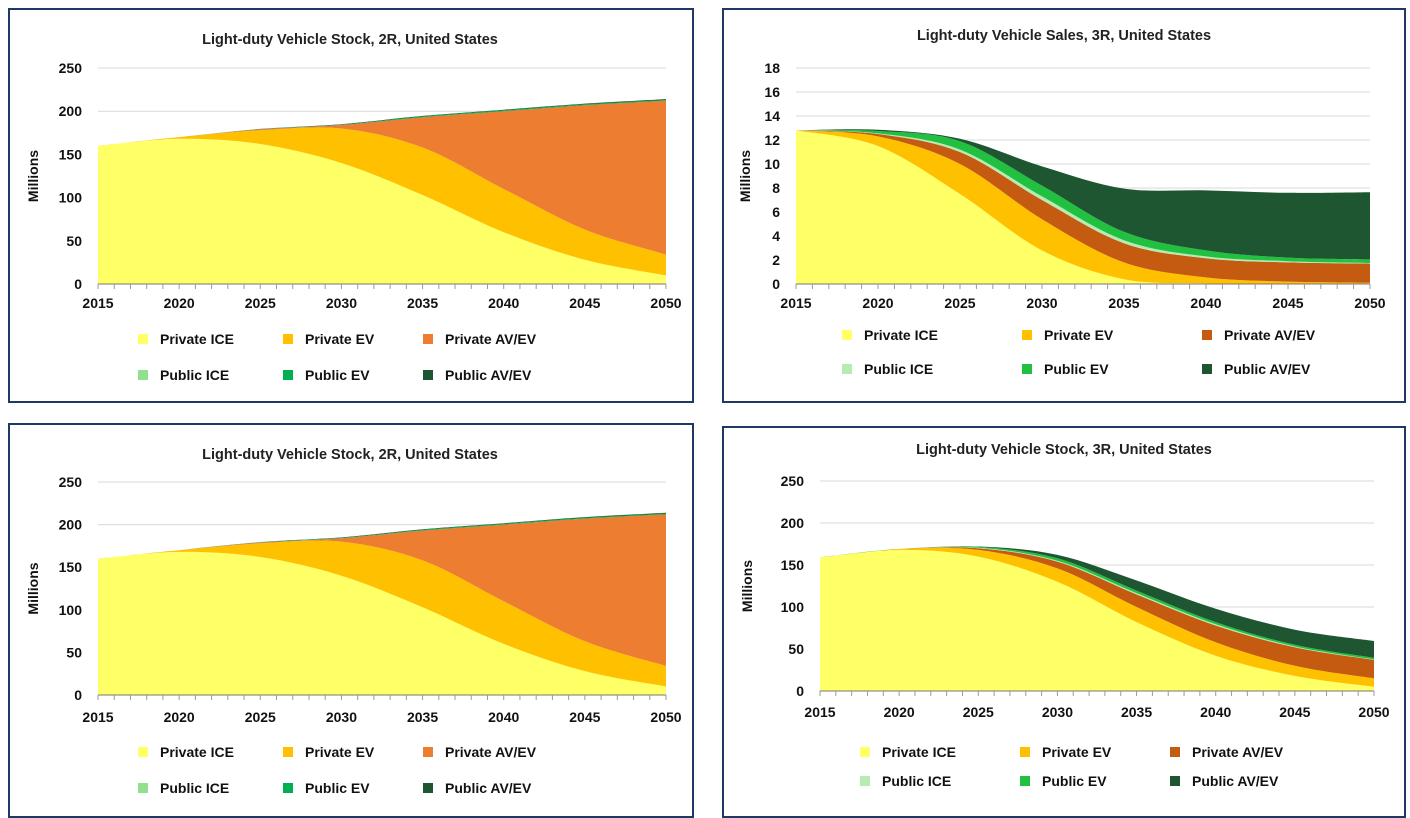 The width and height of the screenshot is (1410, 818). What do you see at coordinates (776, 188) in the screenshot?
I see `y-tick-label: 8` at bounding box center [776, 188].